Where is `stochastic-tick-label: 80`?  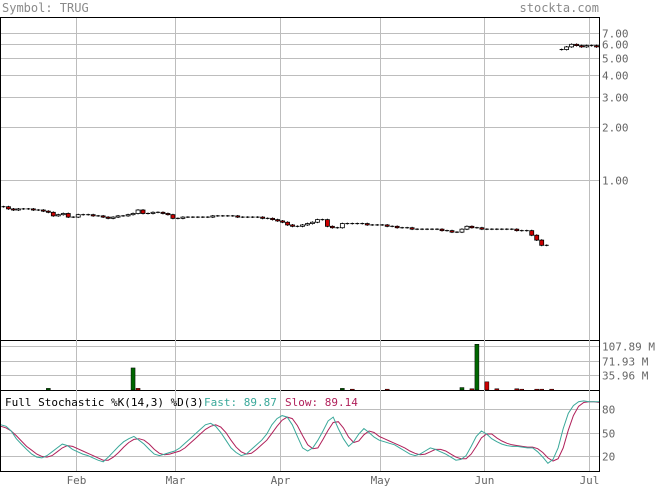 stochastic-tick-label: 80 is located at coordinates (608, 410).